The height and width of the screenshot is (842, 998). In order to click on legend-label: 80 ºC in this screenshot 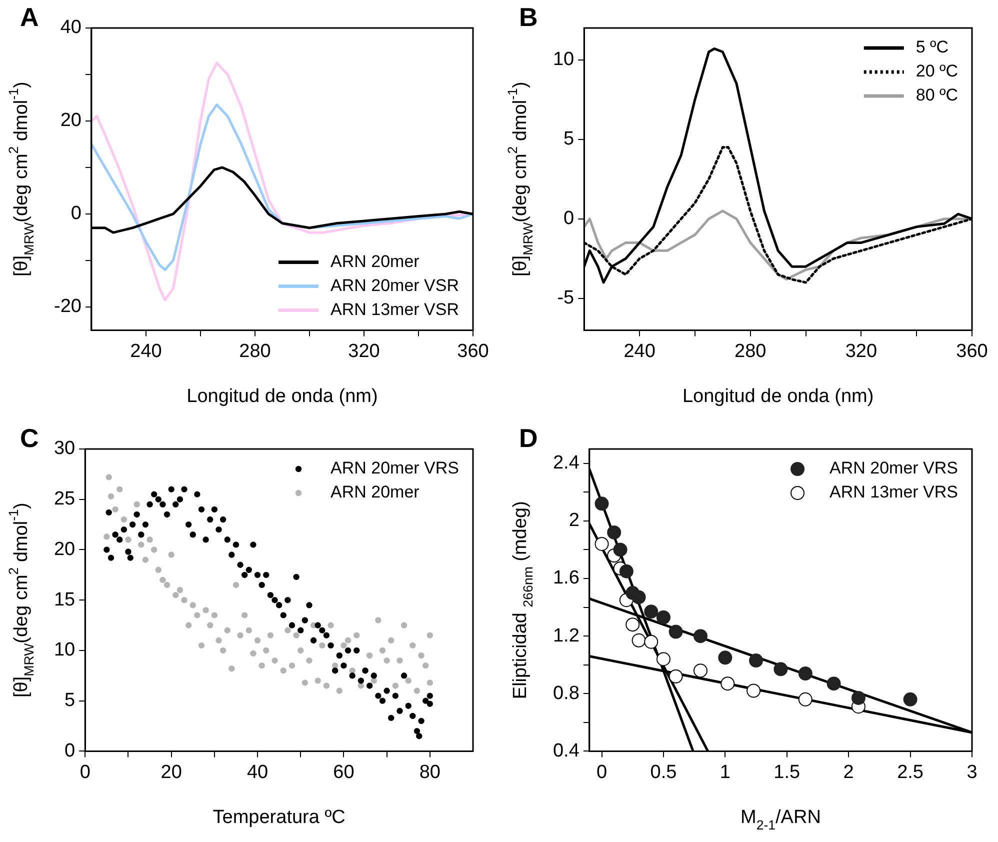, I will do `click(937, 95)`.